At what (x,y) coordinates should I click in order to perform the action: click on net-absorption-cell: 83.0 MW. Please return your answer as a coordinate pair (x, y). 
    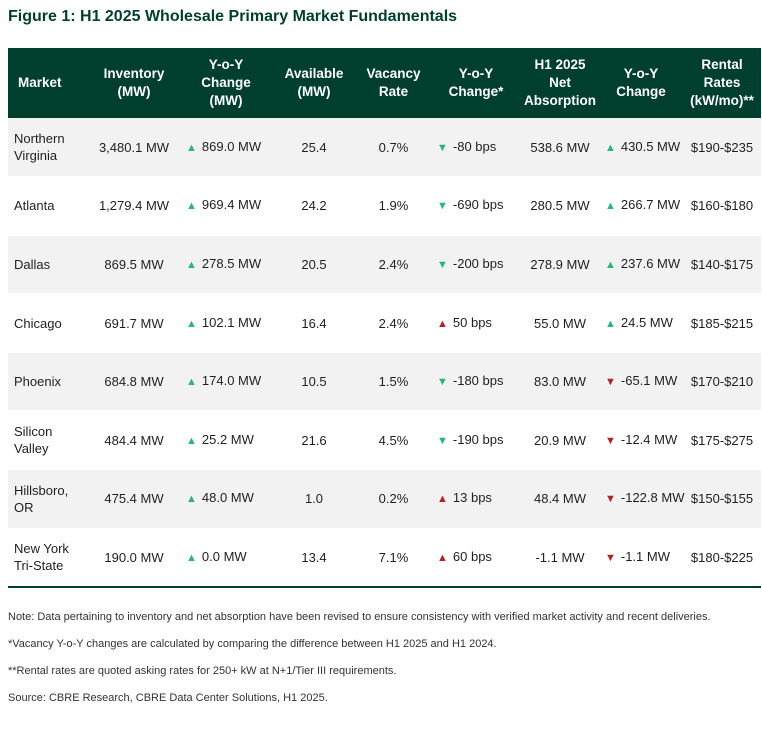
    Looking at the image, I should click on (560, 381).